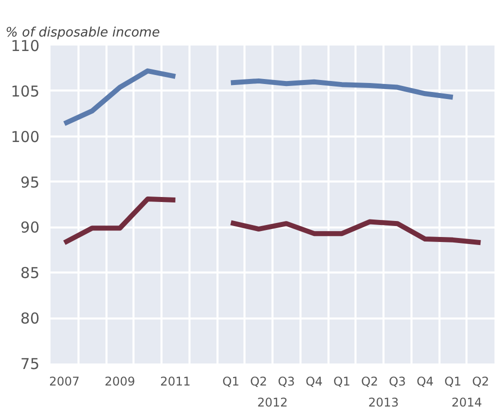 The image size is (496, 419). What do you see at coordinates (30, 273) in the screenshot?
I see `y-tick-label: 85` at bounding box center [30, 273].